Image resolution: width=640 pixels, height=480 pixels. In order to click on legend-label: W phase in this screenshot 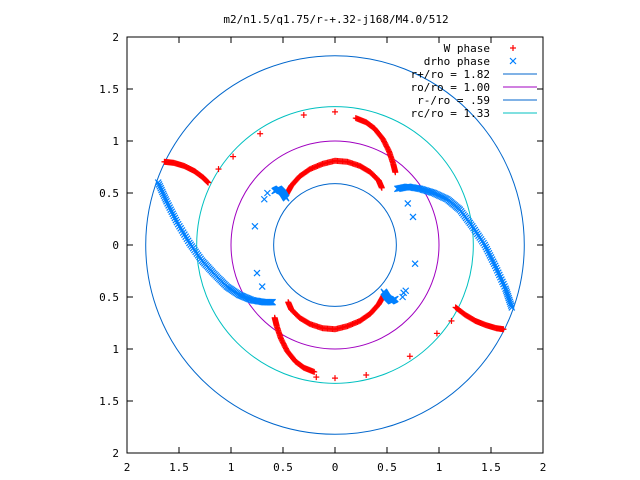, I will do `click(467, 48)`.